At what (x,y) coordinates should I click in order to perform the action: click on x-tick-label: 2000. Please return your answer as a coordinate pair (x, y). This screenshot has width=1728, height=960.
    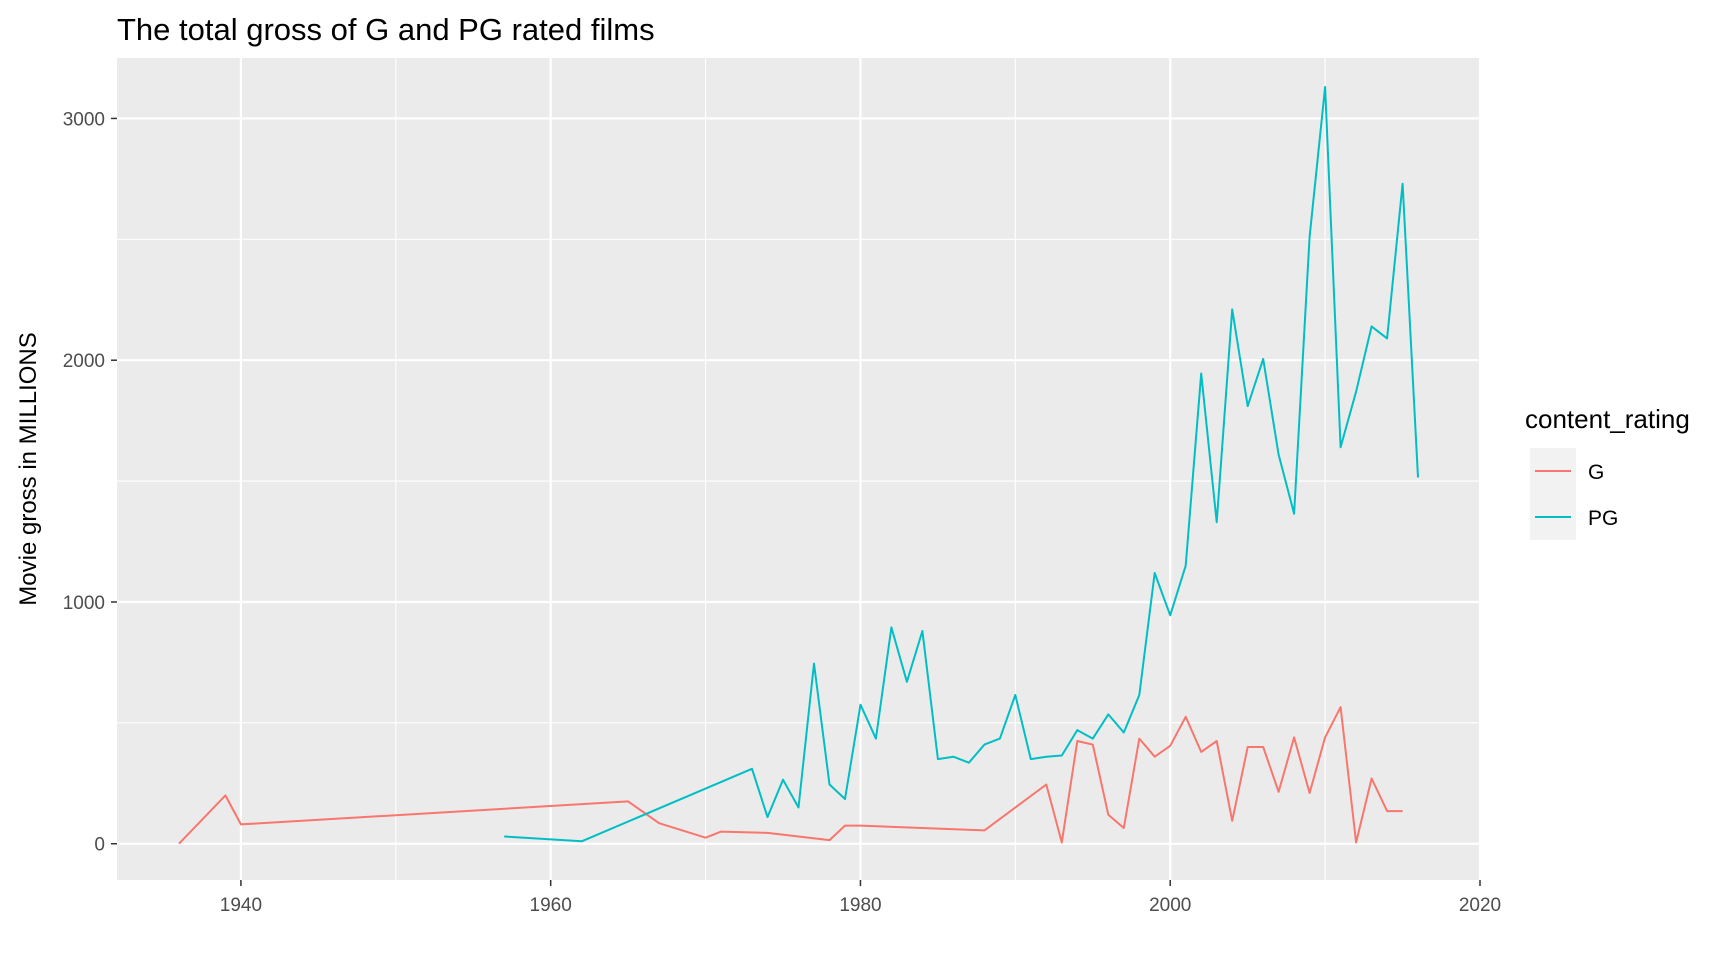
    Looking at the image, I should click on (1170, 905).